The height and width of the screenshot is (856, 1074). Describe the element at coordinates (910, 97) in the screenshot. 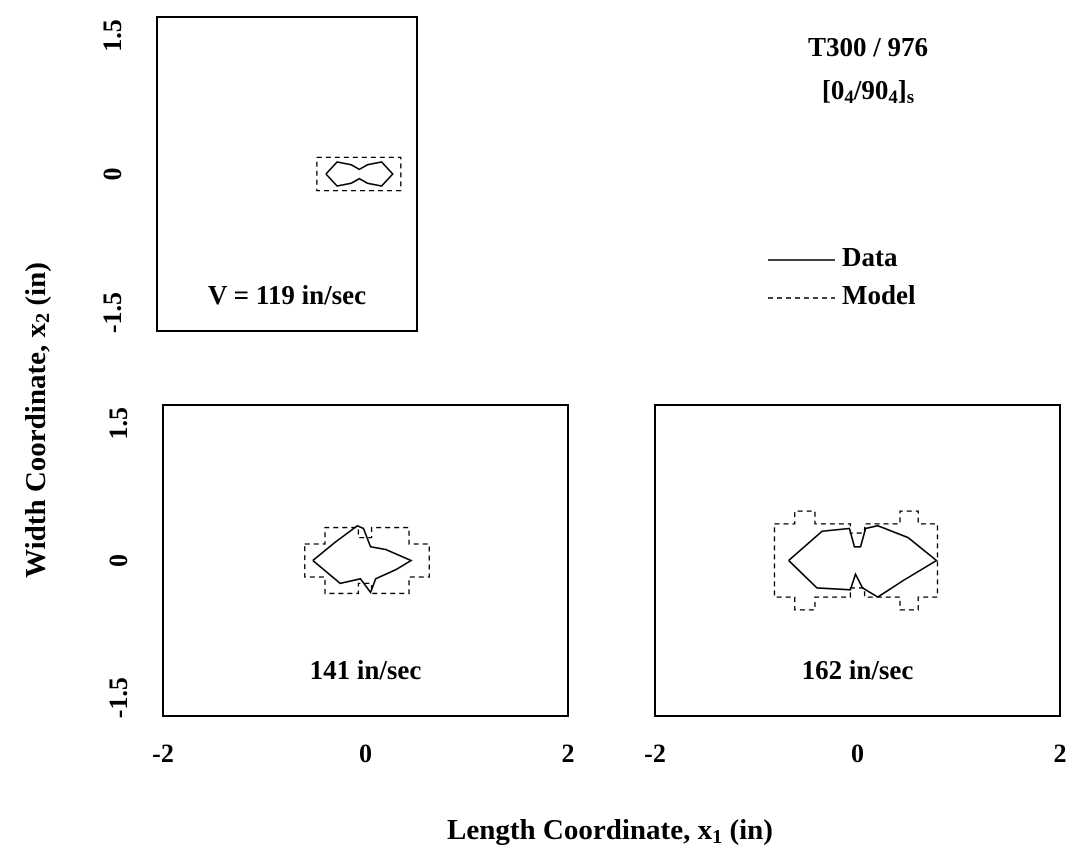

I see `subscript: s` at that location.